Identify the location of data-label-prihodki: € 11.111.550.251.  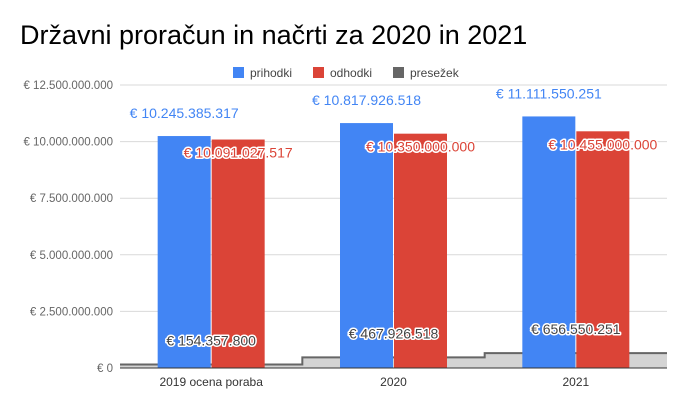
(549, 93).